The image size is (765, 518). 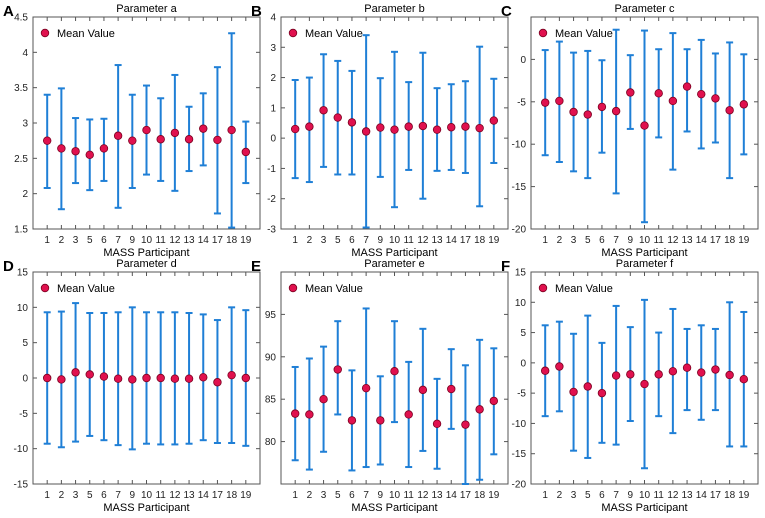 What do you see at coordinates (519, 230) in the screenshot?
I see `y-tick-label: -20` at bounding box center [519, 230].